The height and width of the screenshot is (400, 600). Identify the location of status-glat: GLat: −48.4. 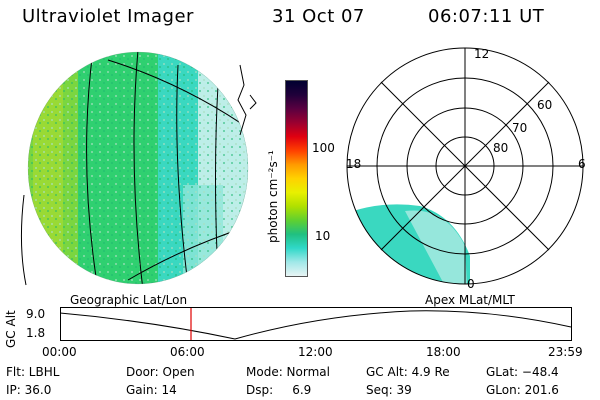
(522, 372).